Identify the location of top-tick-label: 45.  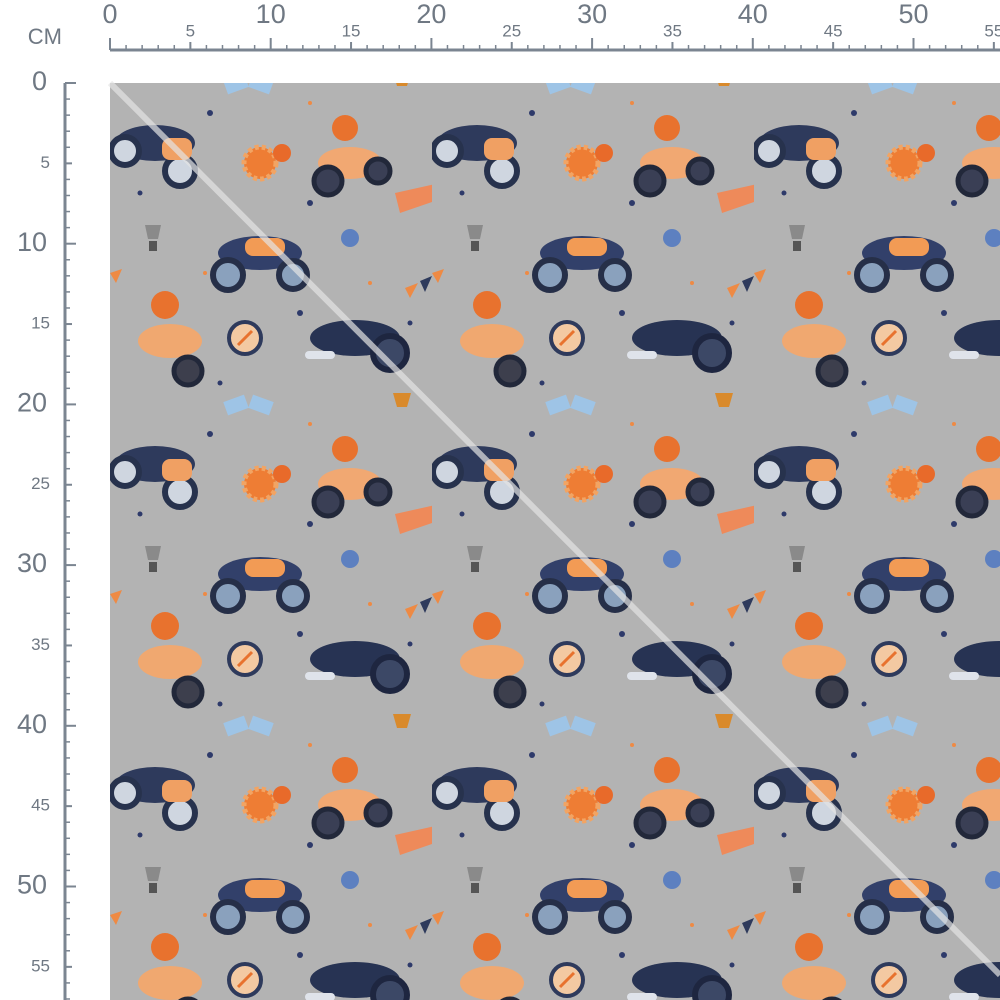
(833, 30).